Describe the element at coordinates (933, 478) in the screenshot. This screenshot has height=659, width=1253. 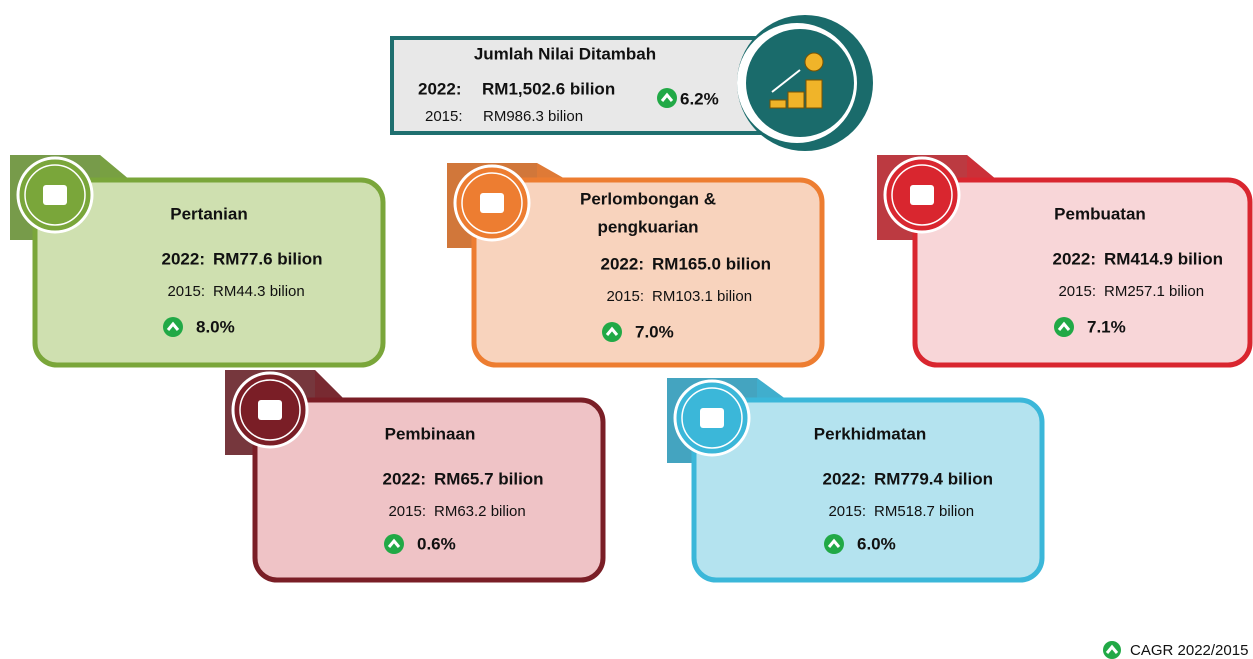
I see `value-2022: RM779.4 bilion` at that location.